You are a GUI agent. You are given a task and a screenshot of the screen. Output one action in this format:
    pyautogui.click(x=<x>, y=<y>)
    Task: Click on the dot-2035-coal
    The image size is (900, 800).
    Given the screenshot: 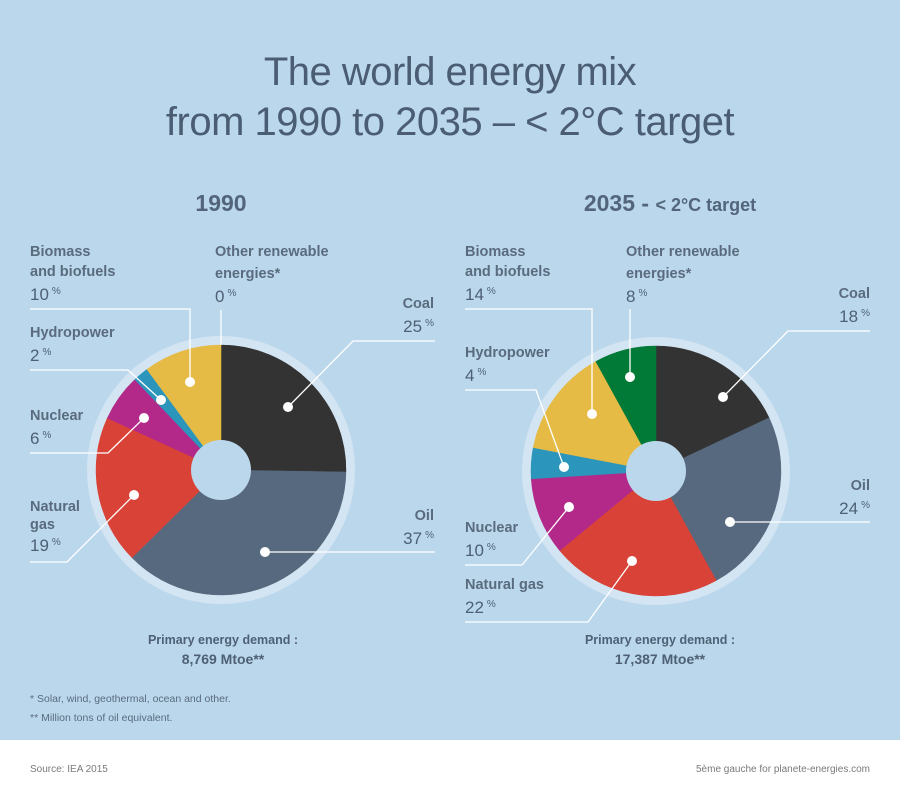 What is the action you would take?
    pyautogui.click(x=723, y=397)
    